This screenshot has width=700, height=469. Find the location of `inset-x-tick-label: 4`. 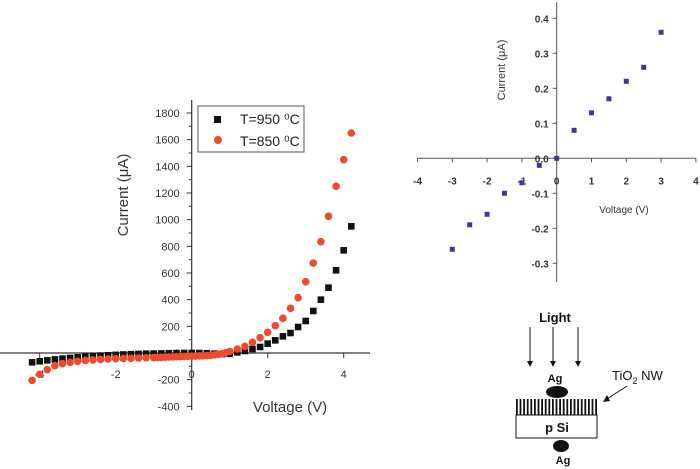

inset-x-tick-label: 4 is located at coordinates (696, 181).